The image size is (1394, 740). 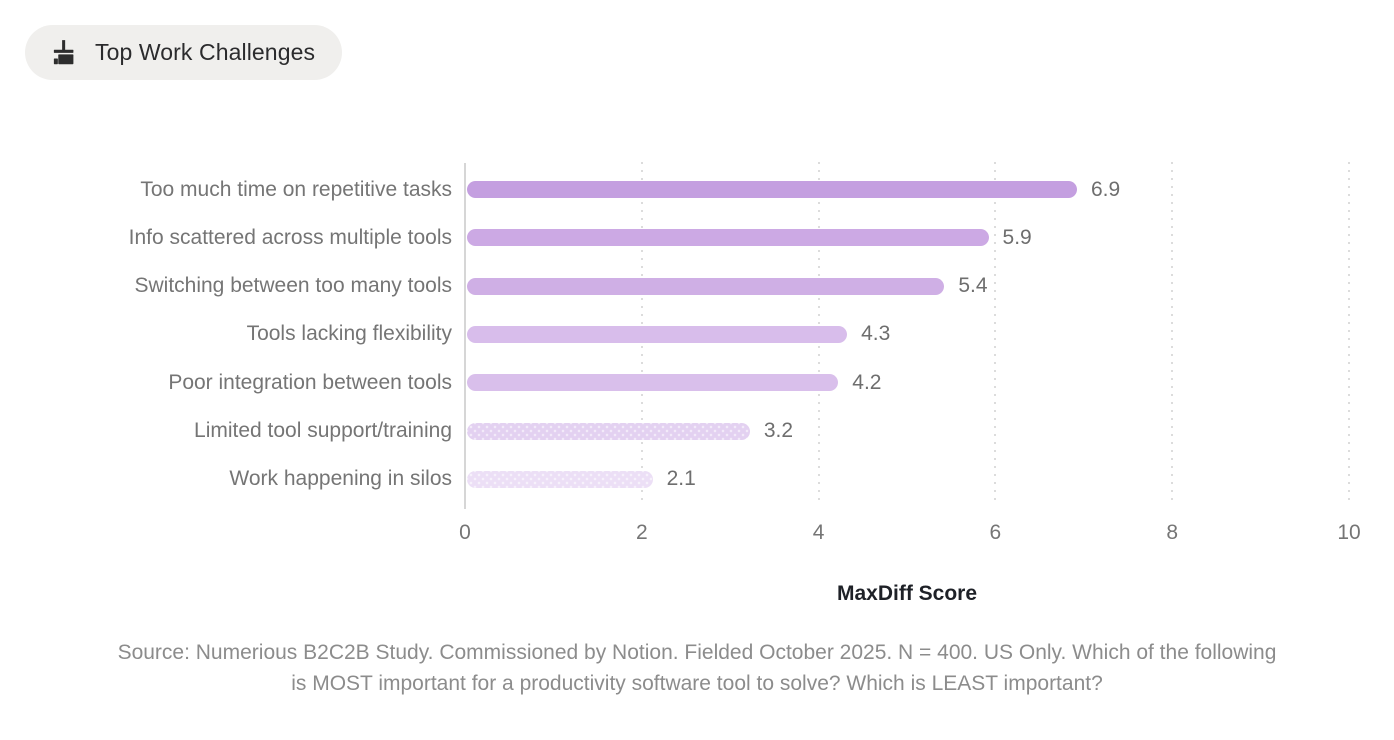 What do you see at coordinates (296, 189) in the screenshot?
I see `category-label: Too much time on repetitive tasks` at bounding box center [296, 189].